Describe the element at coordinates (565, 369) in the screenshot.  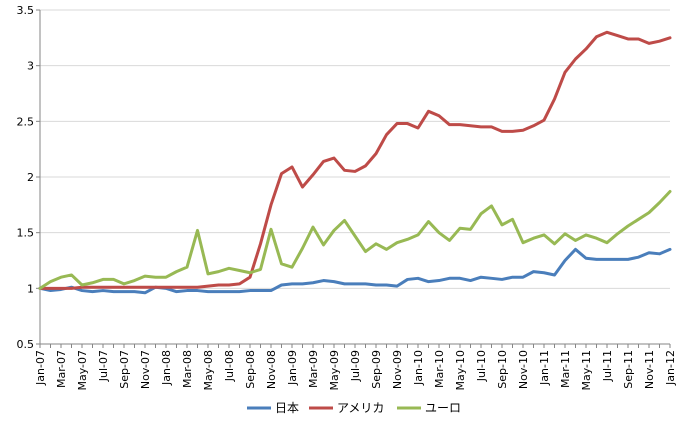
I see `x-tick-label: Mar-11` at that location.